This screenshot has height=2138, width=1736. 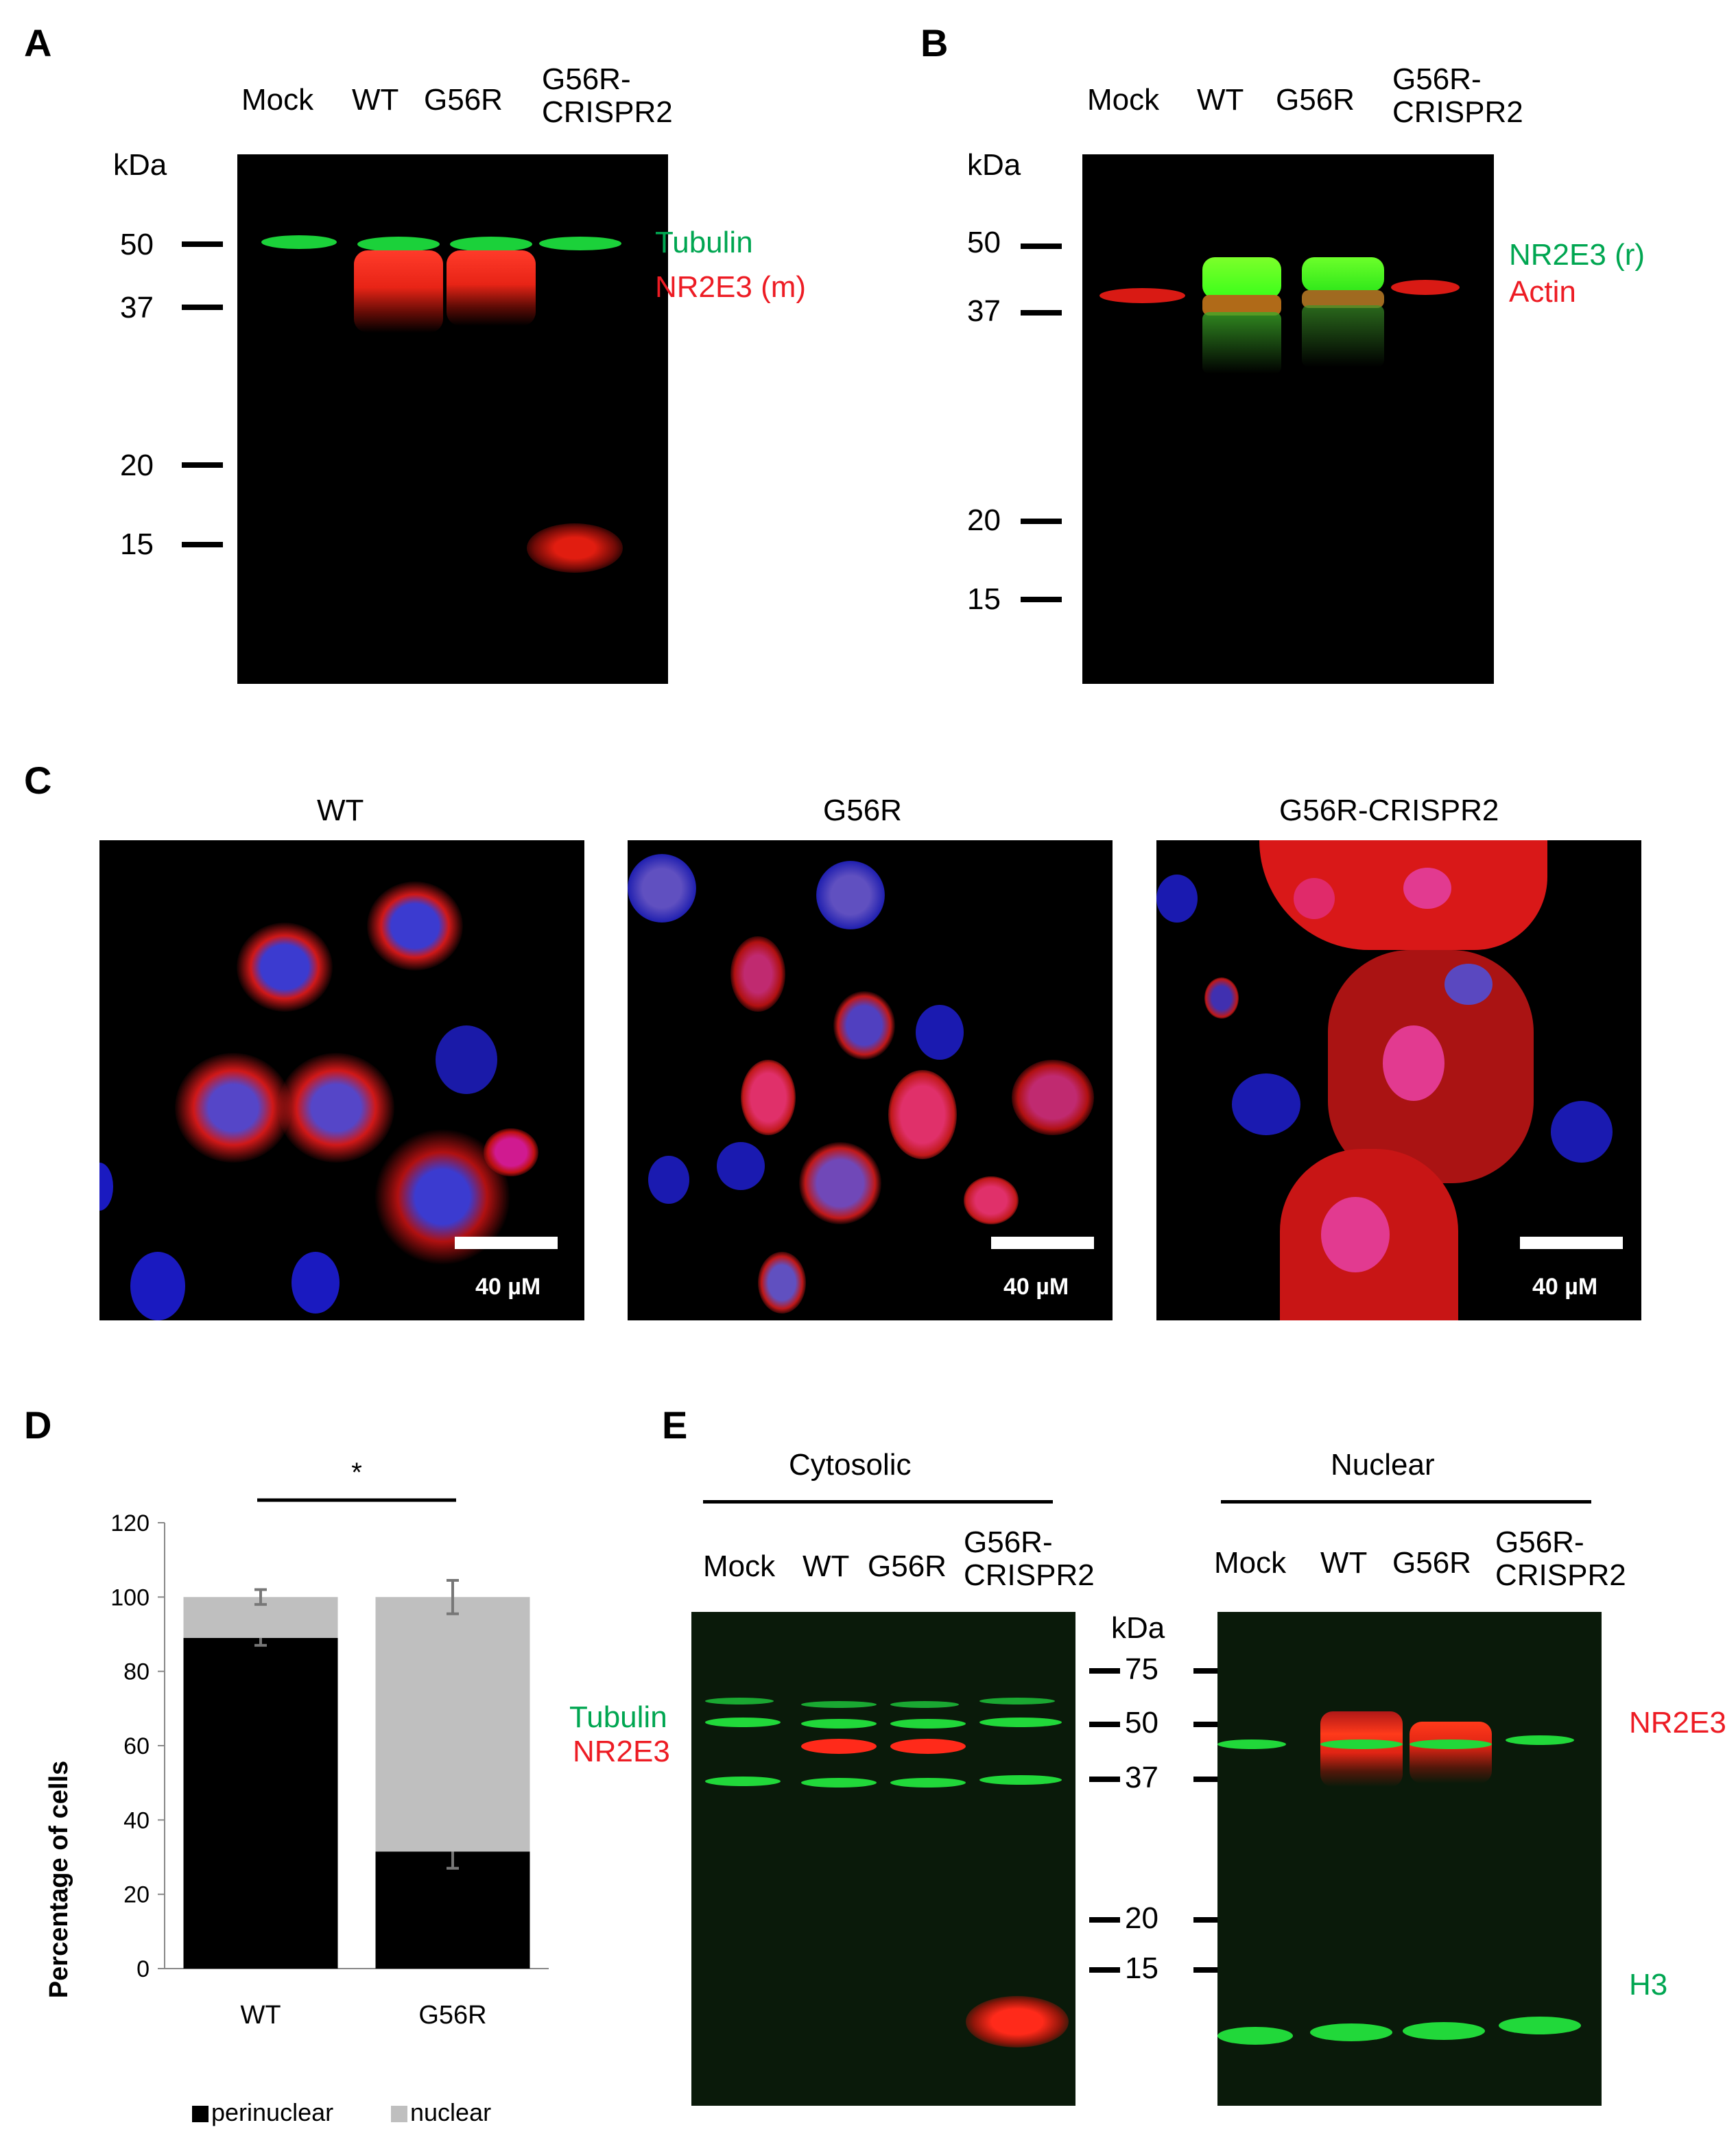 I want to click on y-tick-label: 100, so click(x=130, y=1597).